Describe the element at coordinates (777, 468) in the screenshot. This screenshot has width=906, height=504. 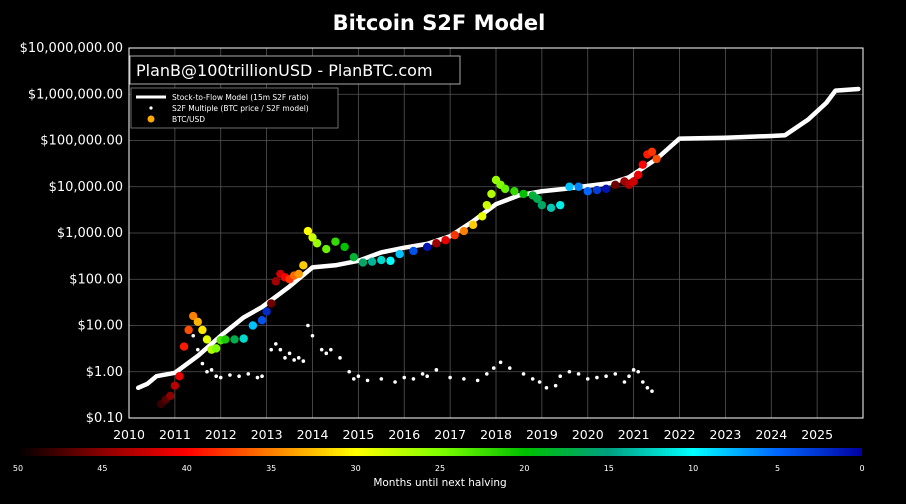
I see `colorbar-tick-label: 5` at that location.